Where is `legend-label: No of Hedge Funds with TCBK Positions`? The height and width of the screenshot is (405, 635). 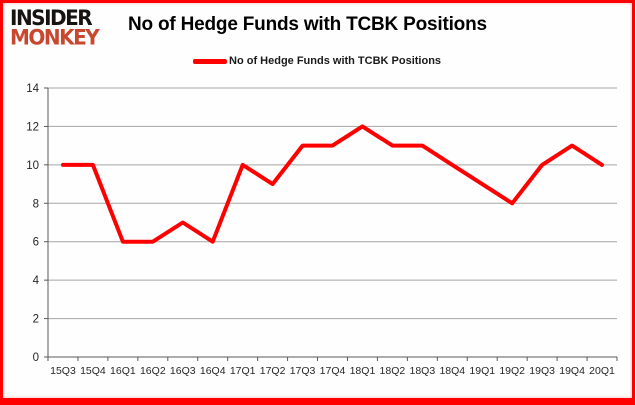 legend-label: No of Hedge Funds with TCBK Positions is located at coordinates (335, 61).